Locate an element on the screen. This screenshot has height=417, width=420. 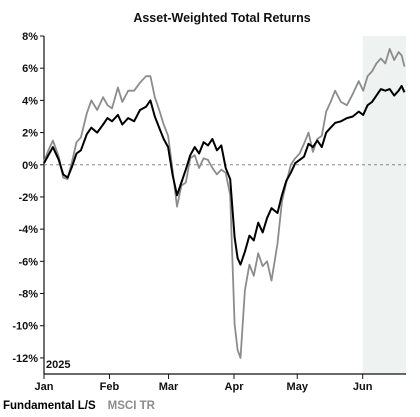
x-tick-label: Jan is located at coordinates (44, 387).